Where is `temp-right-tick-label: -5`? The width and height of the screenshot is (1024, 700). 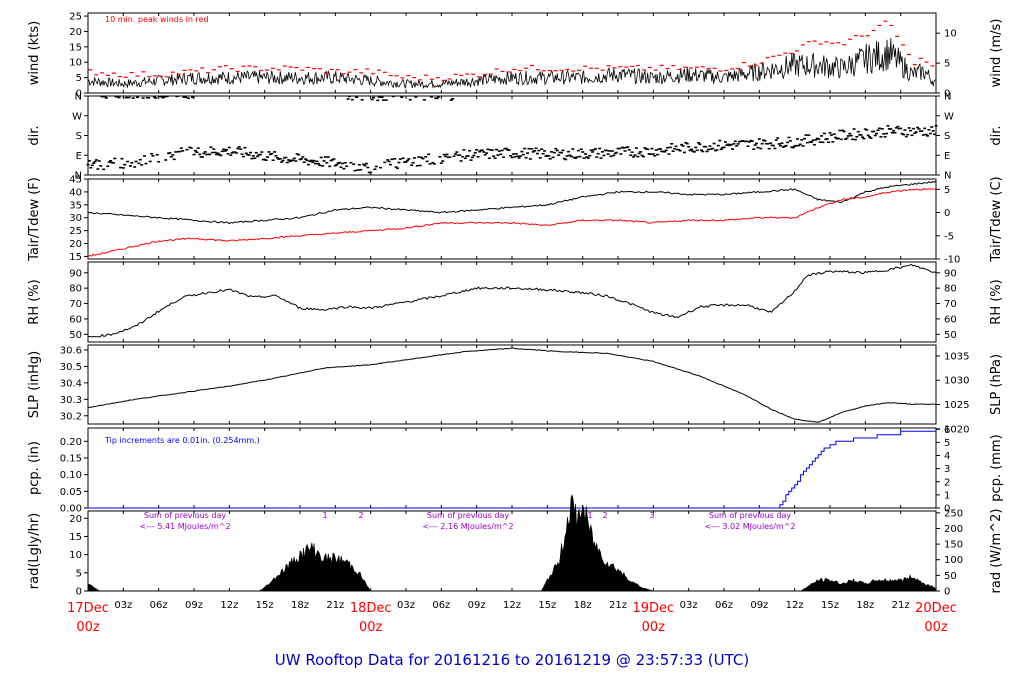
temp-right-tick-label: -5 is located at coordinates (949, 236).